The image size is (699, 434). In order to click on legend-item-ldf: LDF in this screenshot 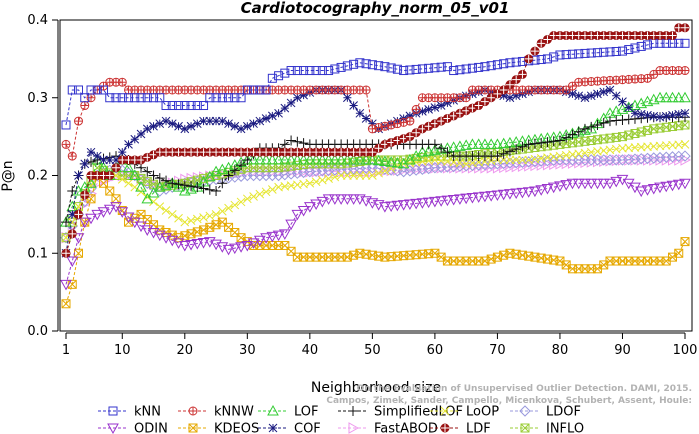, I will do `click(460, 428)`.